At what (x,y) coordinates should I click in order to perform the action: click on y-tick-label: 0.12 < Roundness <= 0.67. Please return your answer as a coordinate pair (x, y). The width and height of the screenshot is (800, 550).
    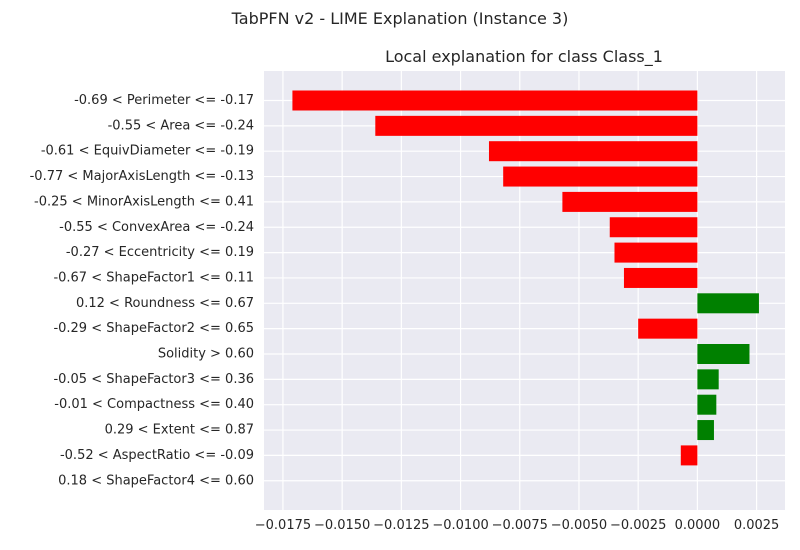
    Looking at the image, I should click on (165, 303).